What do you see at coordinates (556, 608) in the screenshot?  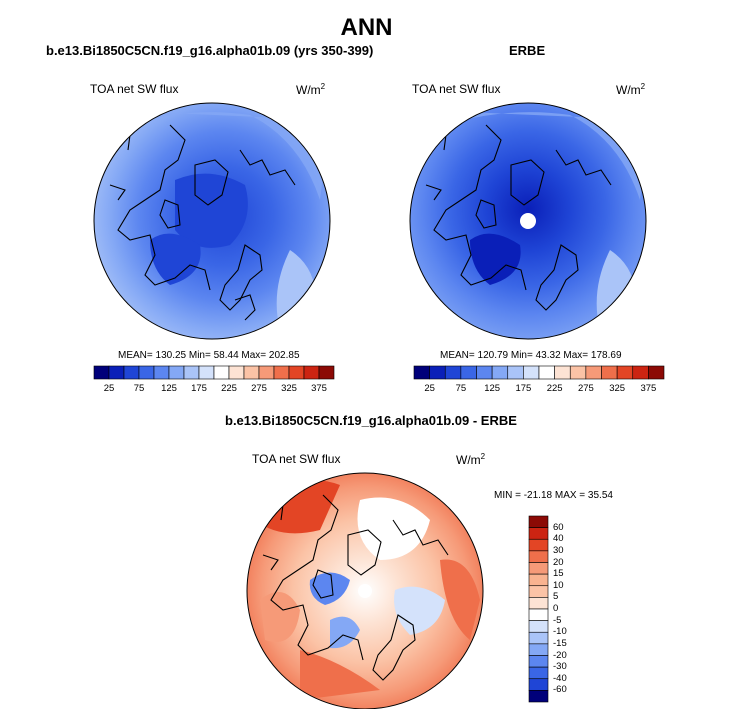 I see `diff-colorbar-tick-label: 0` at bounding box center [556, 608].